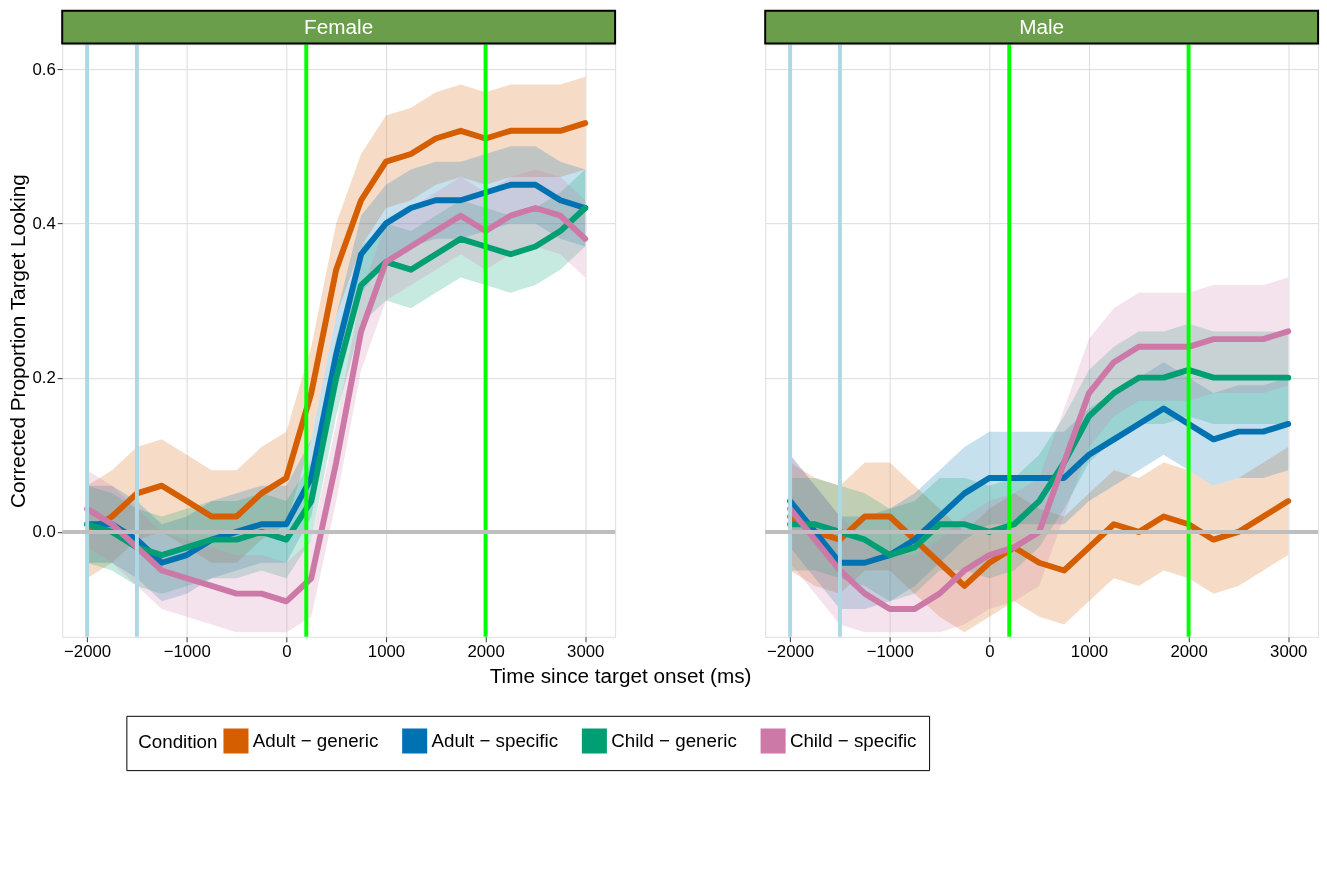 This screenshot has width=1327, height=896. I want to click on y-tick-label: 0.0, so click(44, 532).